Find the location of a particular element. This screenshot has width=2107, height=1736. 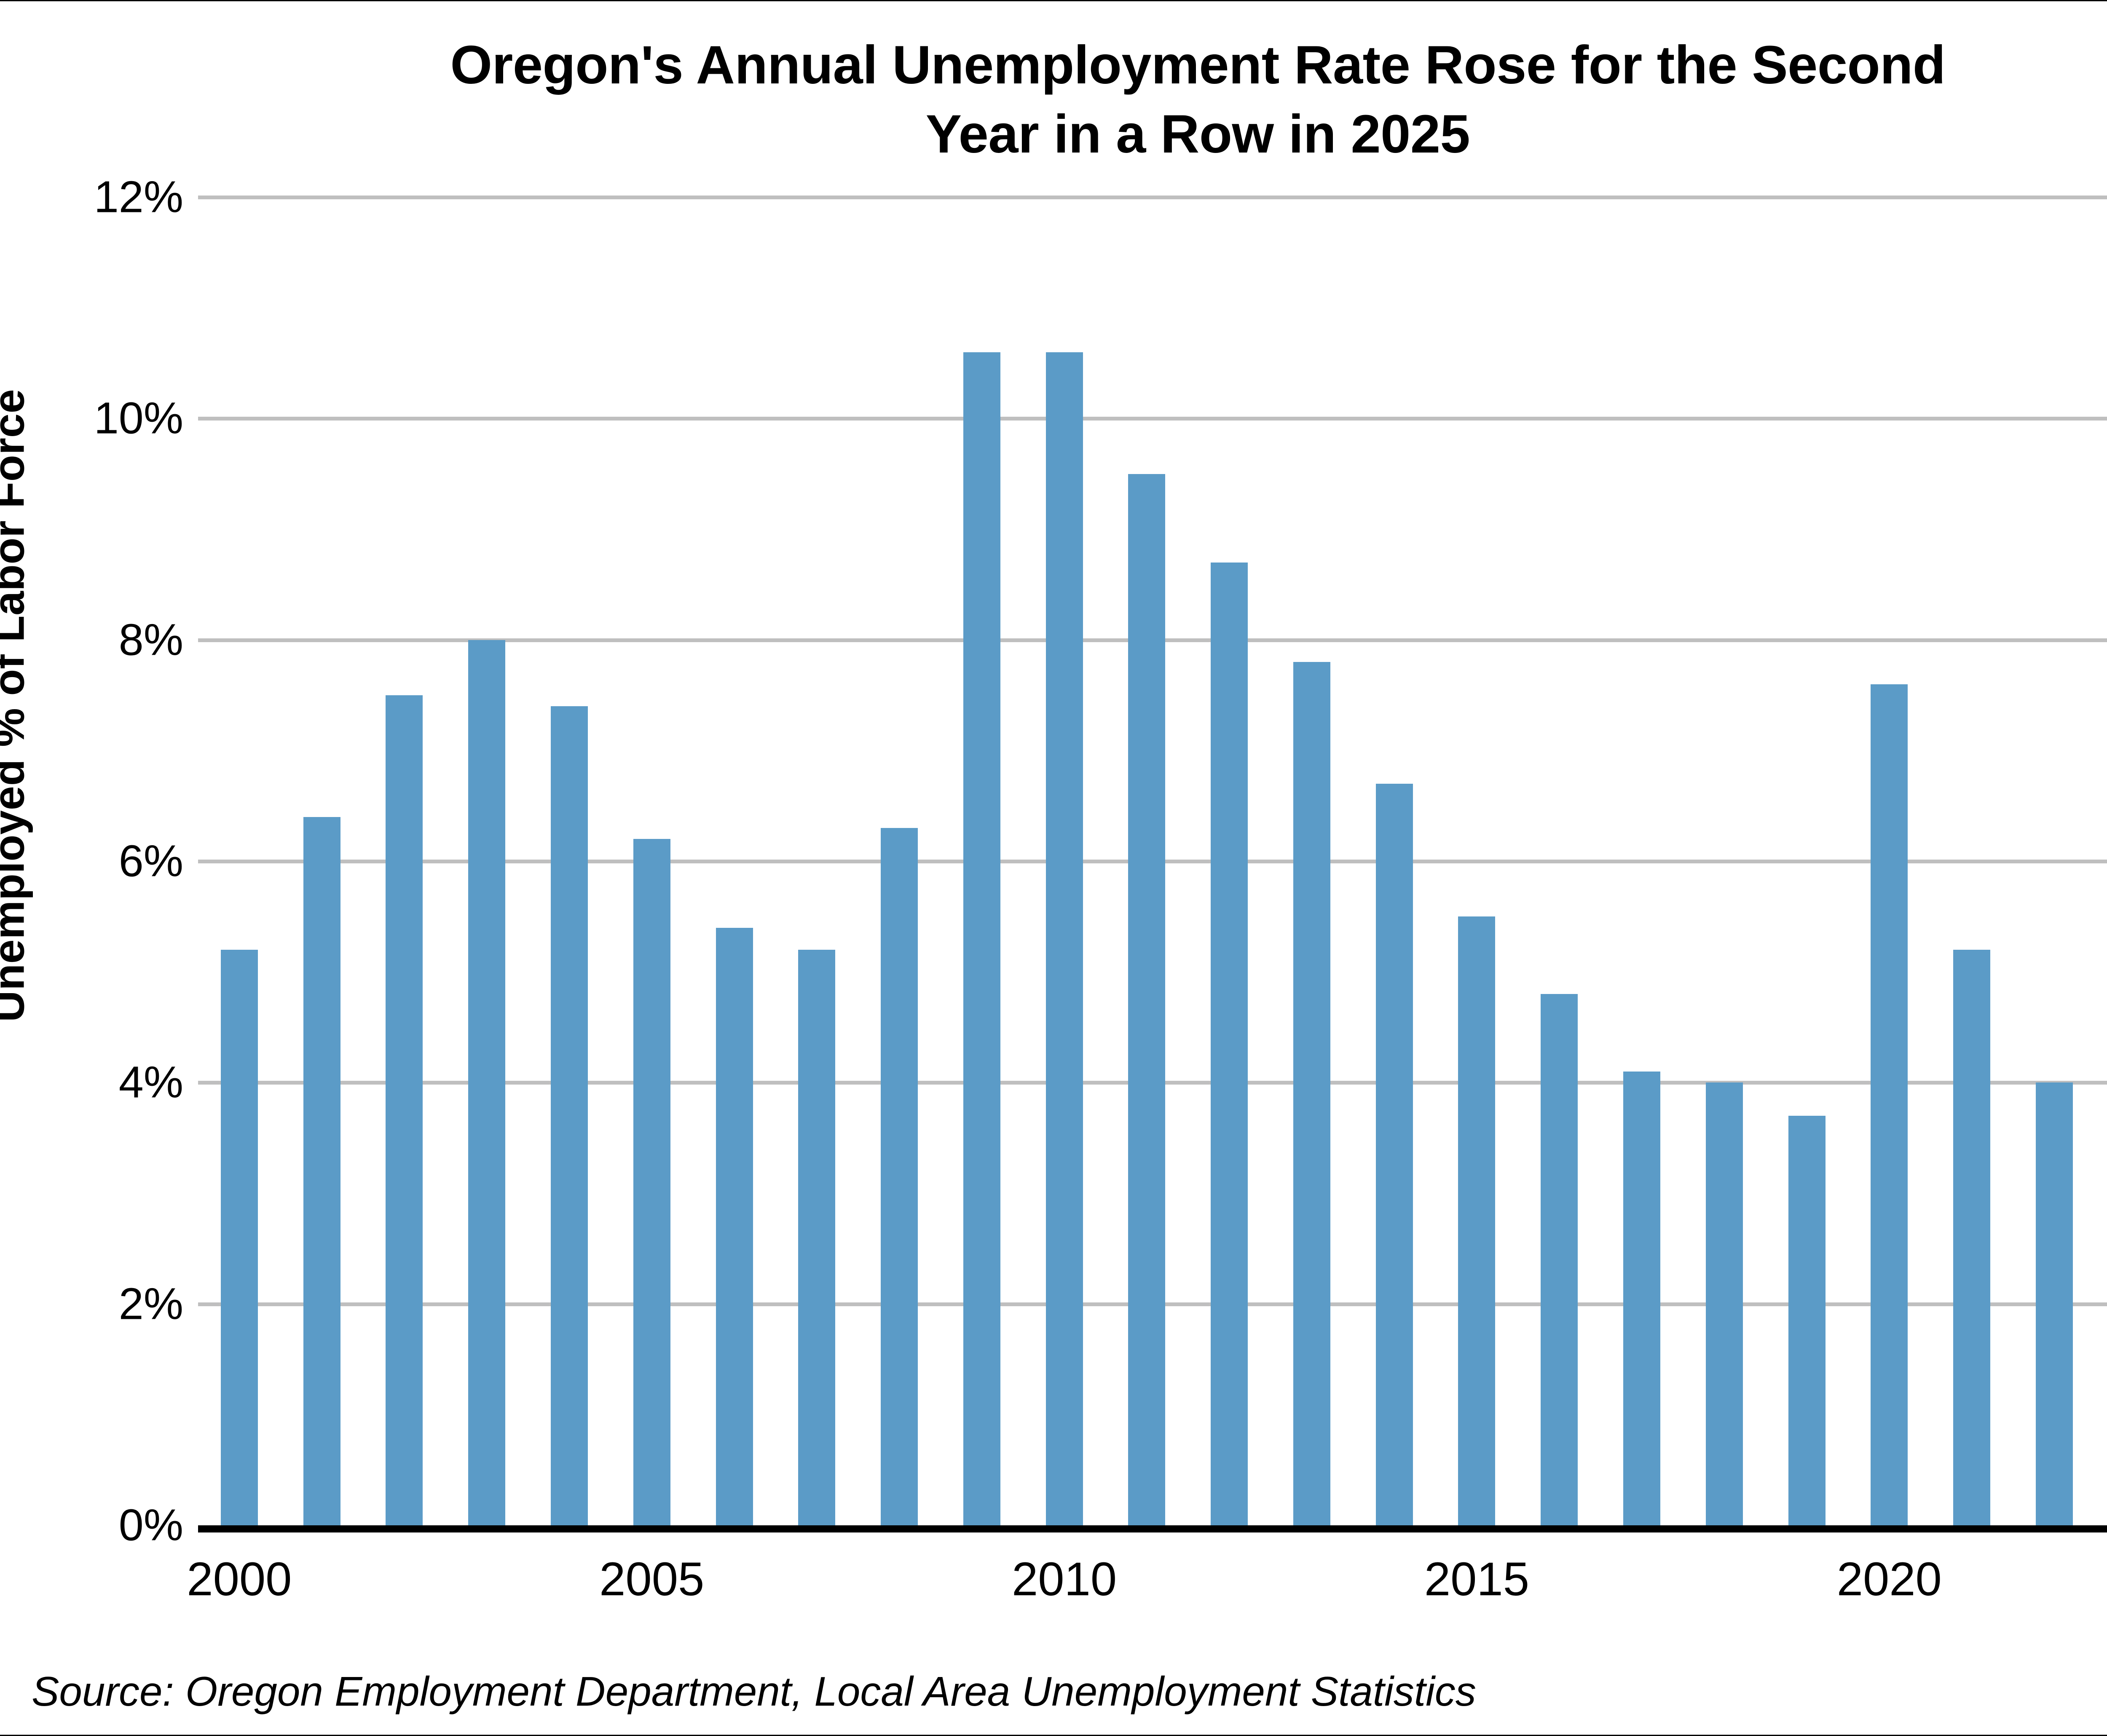

y-axis-label: Unemployed % of Labor Force is located at coordinates (17, 705).